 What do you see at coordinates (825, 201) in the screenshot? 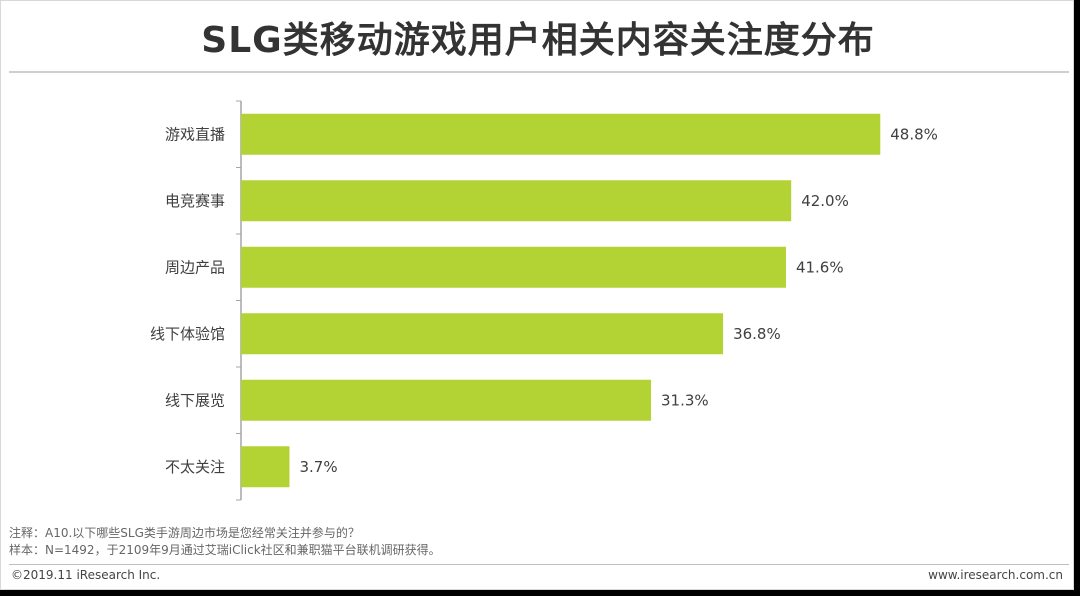
I see `value-label-1: 42.0%` at bounding box center [825, 201].